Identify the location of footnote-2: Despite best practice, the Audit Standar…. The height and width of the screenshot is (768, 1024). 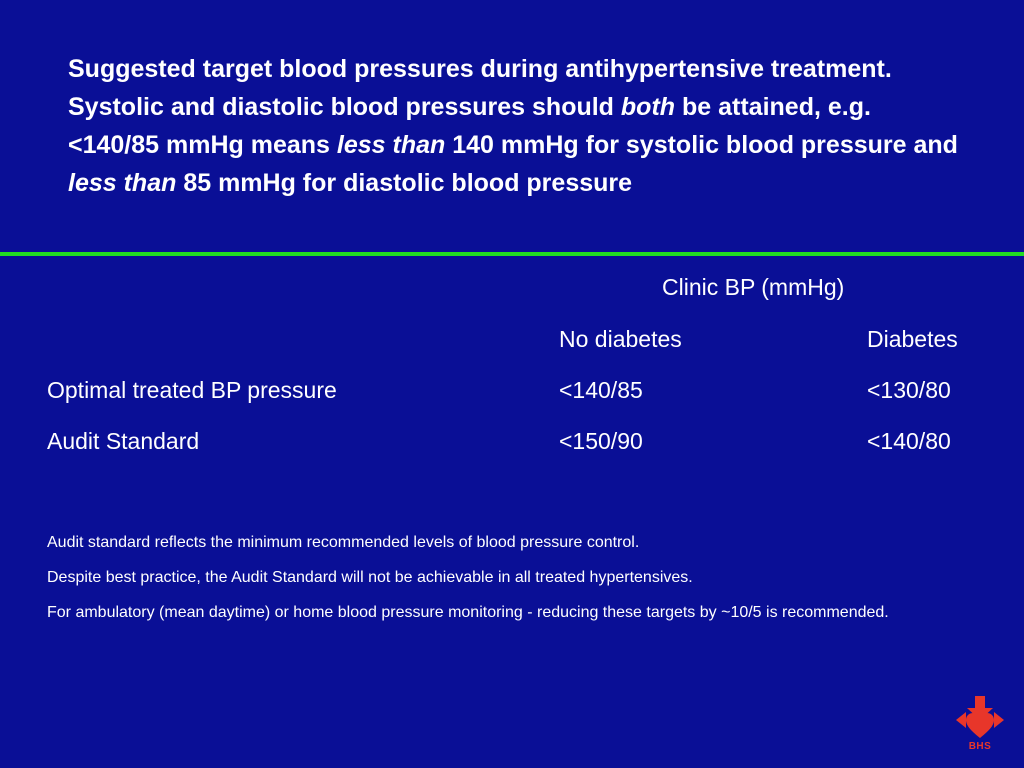
(370, 577).